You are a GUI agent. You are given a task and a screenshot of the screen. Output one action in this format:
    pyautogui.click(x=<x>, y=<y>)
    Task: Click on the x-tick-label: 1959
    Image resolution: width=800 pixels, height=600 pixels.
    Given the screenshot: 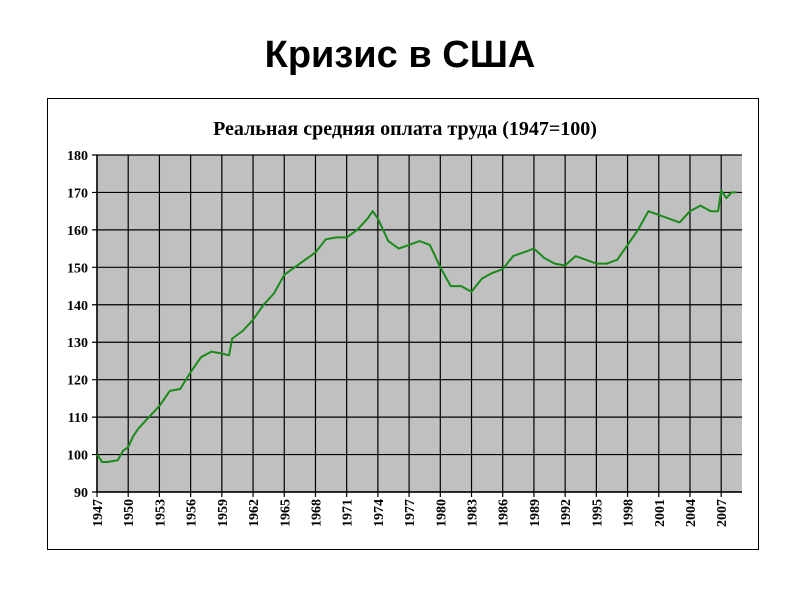 What is the action you would take?
    pyautogui.click(x=223, y=513)
    